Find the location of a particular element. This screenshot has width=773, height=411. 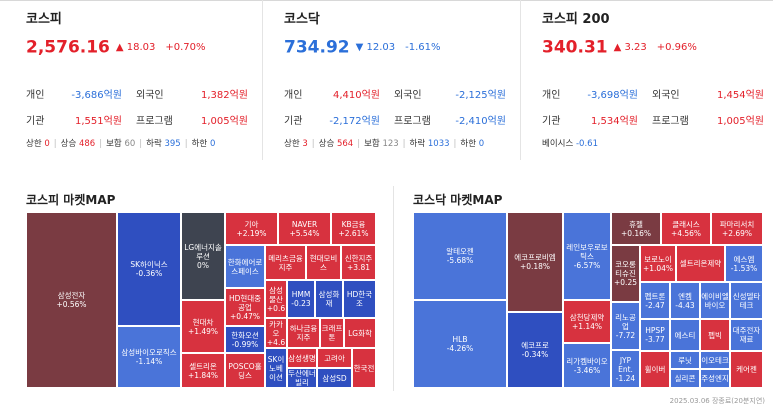

investor-value: 4,410억원 is located at coordinates (356, 95).